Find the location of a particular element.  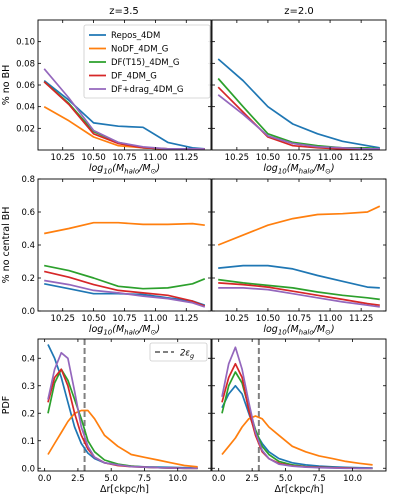

eps-legend-label: 2εg is located at coordinates (187, 355).